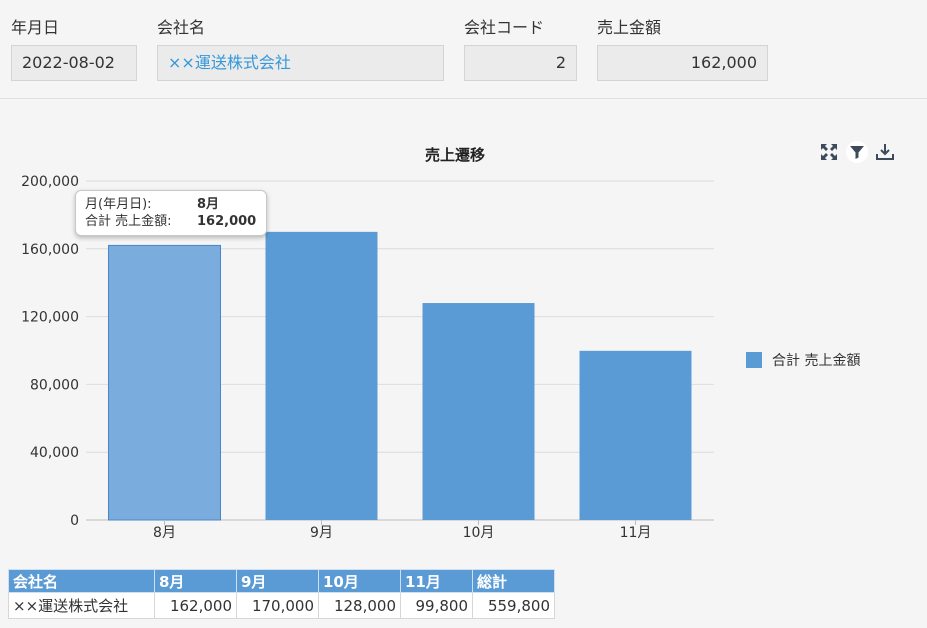 The width and height of the screenshot is (927, 628). What do you see at coordinates (300, 63) in the screenshot?
I see `company-field: ××運送株式会社` at bounding box center [300, 63].